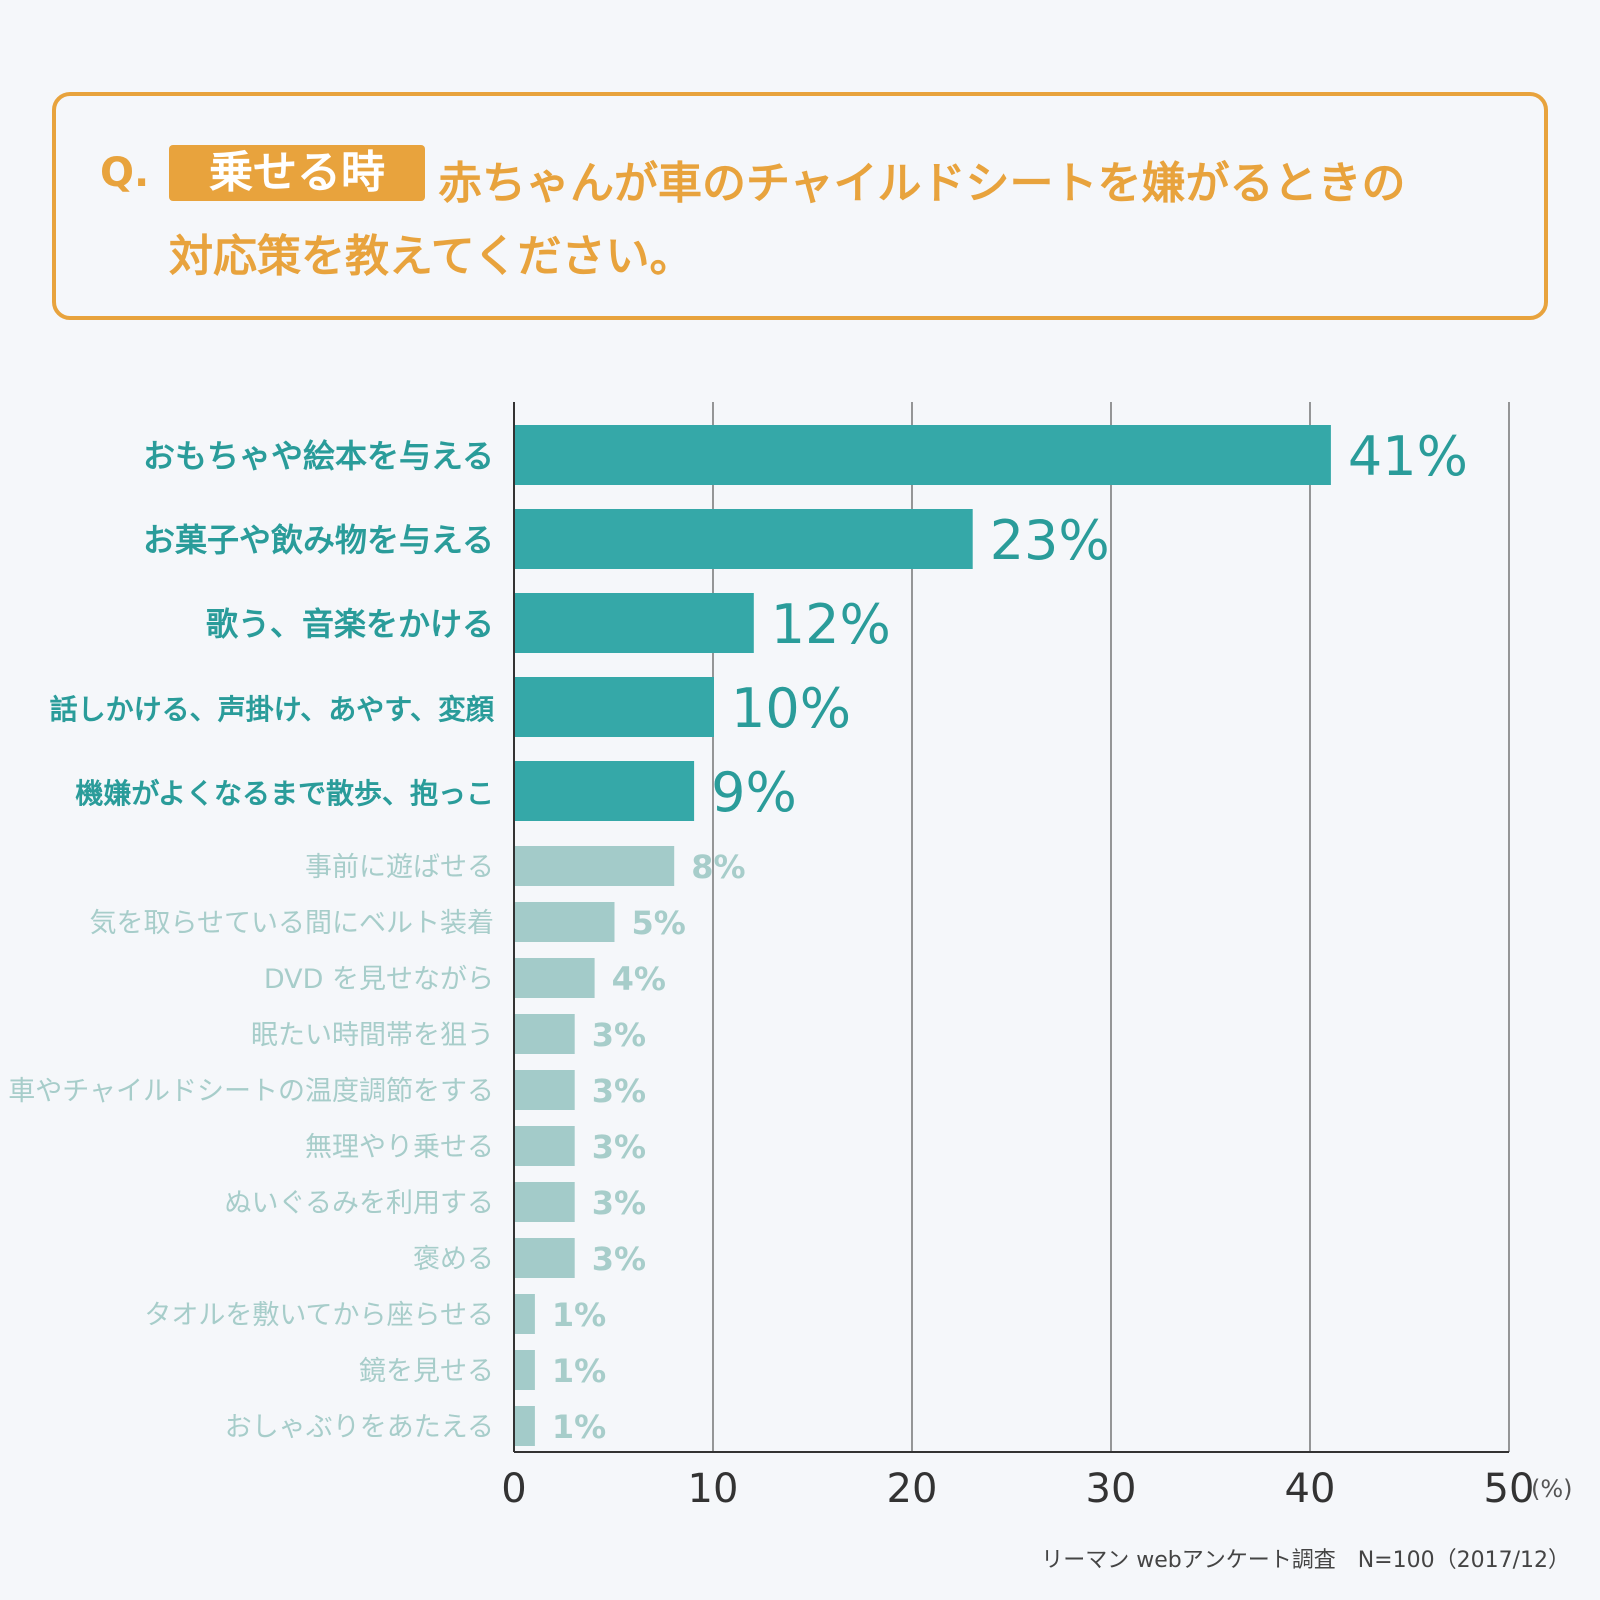  What do you see at coordinates (453, 1259) in the screenshot?
I see `category-label: 褒める` at bounding box center [453, 1259].